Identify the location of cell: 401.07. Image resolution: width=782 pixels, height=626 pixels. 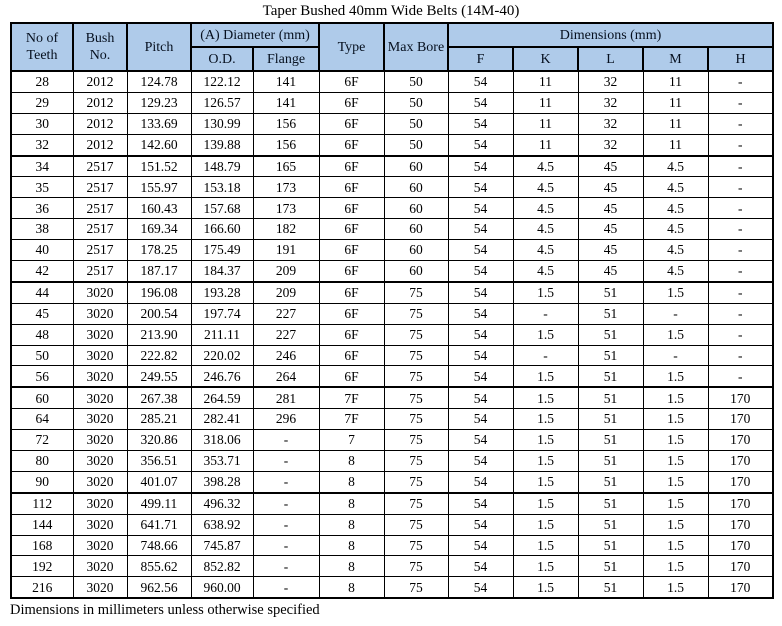
(159, 482).